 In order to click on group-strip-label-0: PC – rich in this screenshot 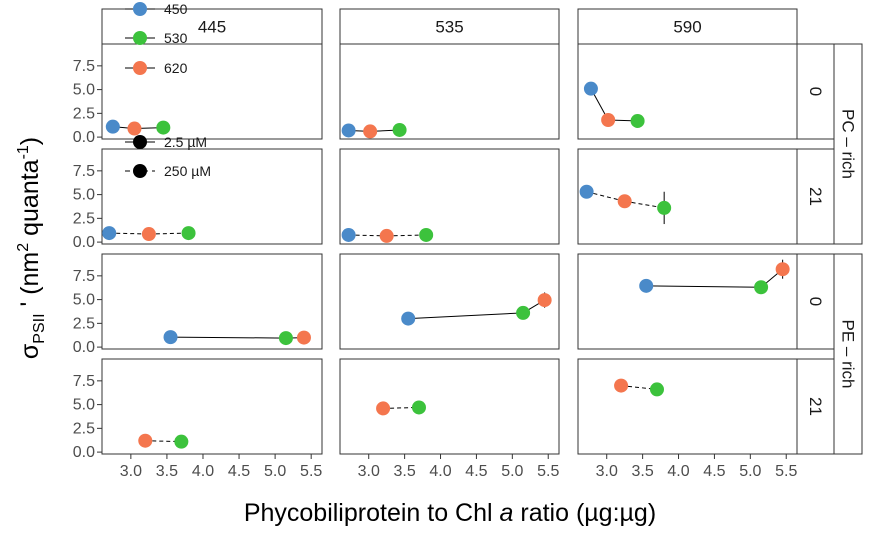, I will do `click(848, 144)`.